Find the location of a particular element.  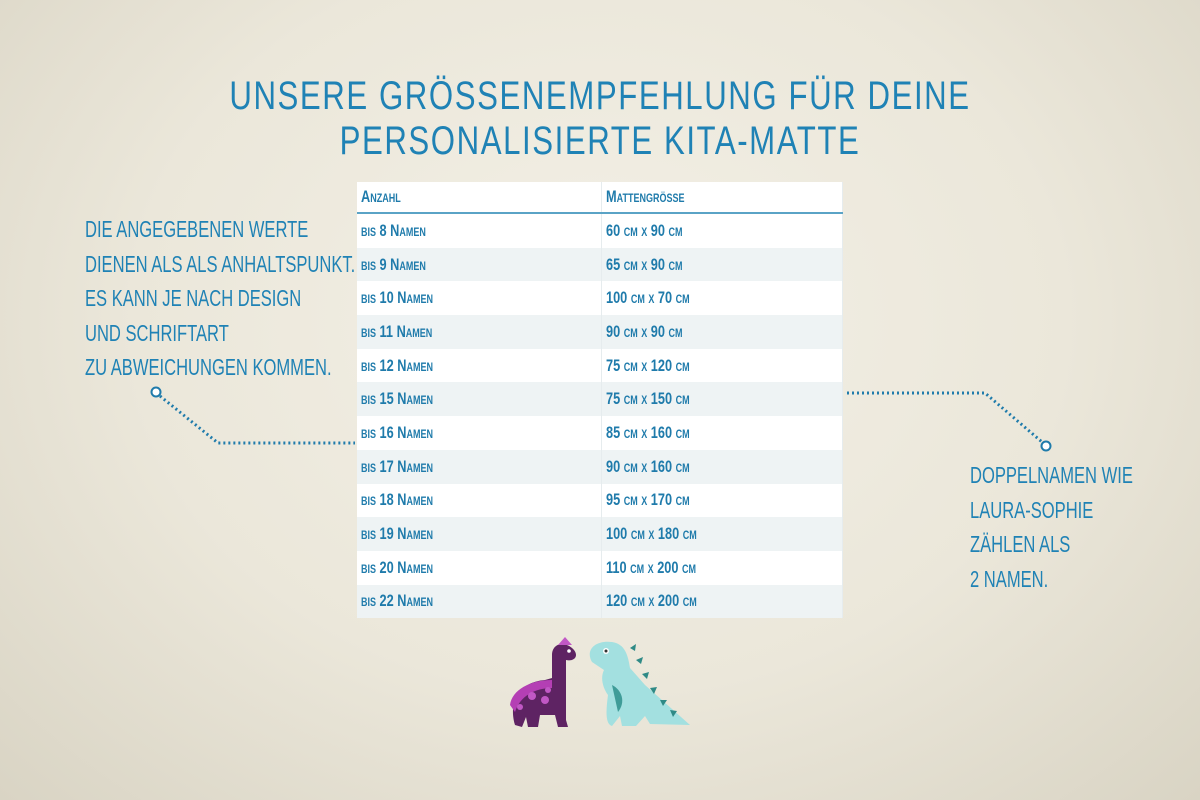

table-row: bis 9 Namen 65 cm x 90 cm is located at coordinates (600, 264).